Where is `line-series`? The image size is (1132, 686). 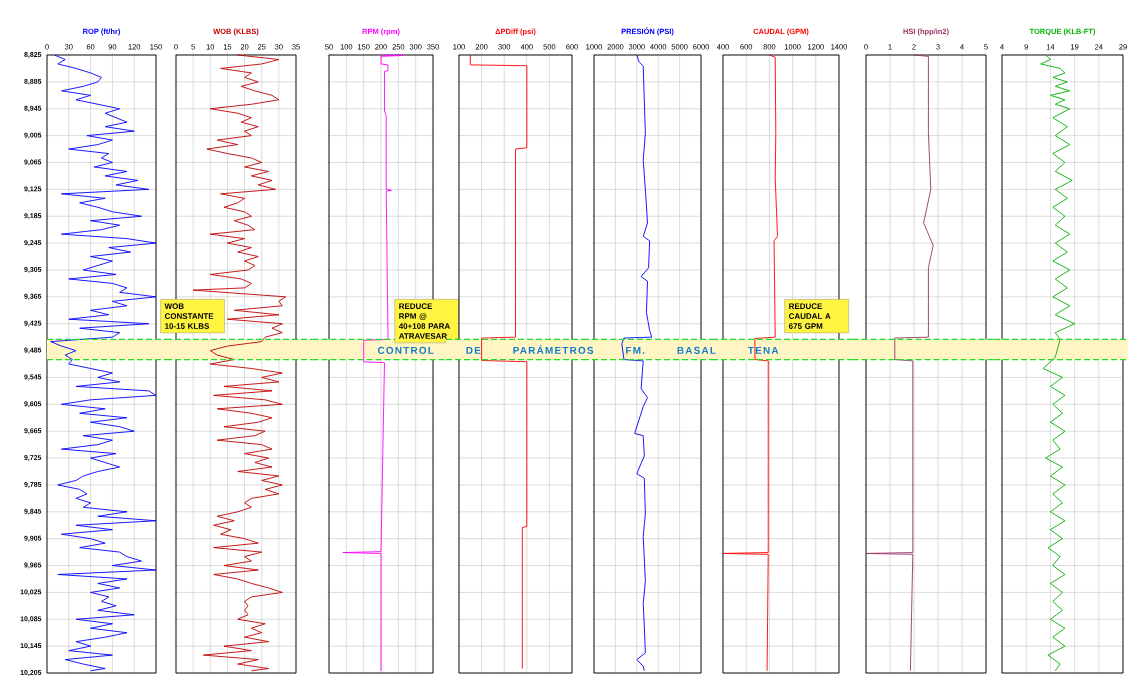 line-series is located at coordinates (103, 363).